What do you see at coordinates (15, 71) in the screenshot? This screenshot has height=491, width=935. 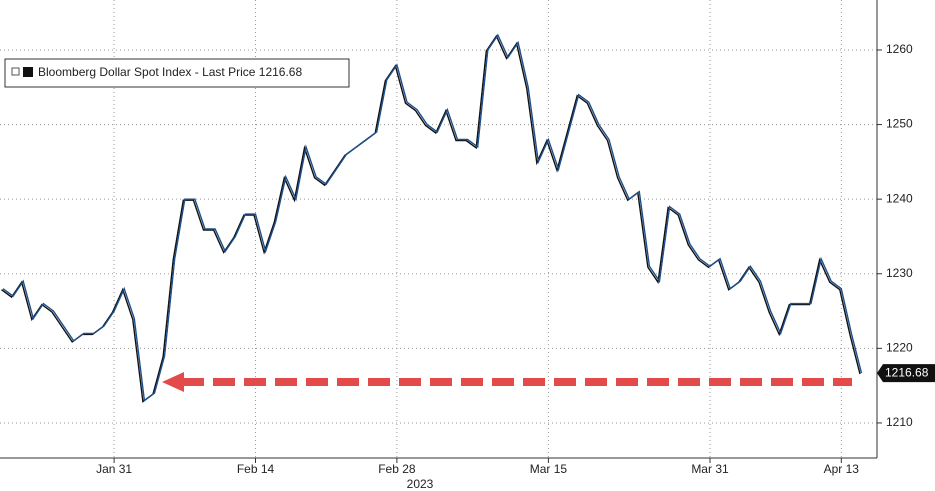 I see `legend-icon` at bounding box center [15, 71].